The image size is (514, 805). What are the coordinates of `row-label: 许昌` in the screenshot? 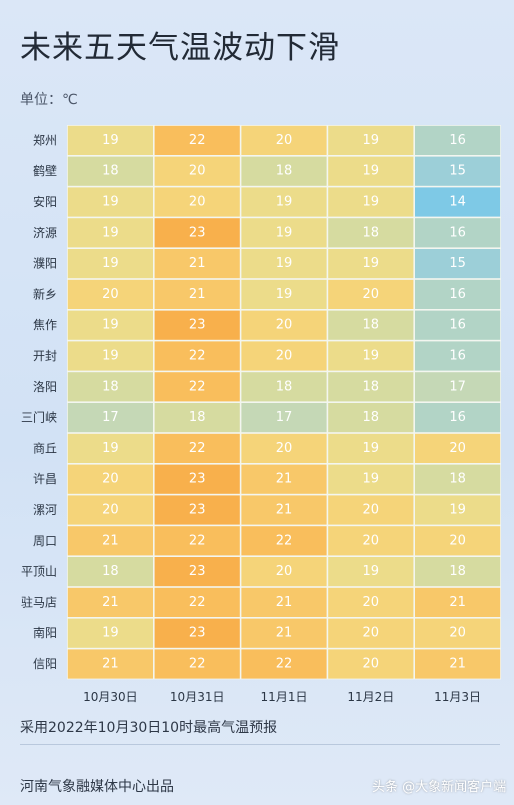 It's located at (45, 479).